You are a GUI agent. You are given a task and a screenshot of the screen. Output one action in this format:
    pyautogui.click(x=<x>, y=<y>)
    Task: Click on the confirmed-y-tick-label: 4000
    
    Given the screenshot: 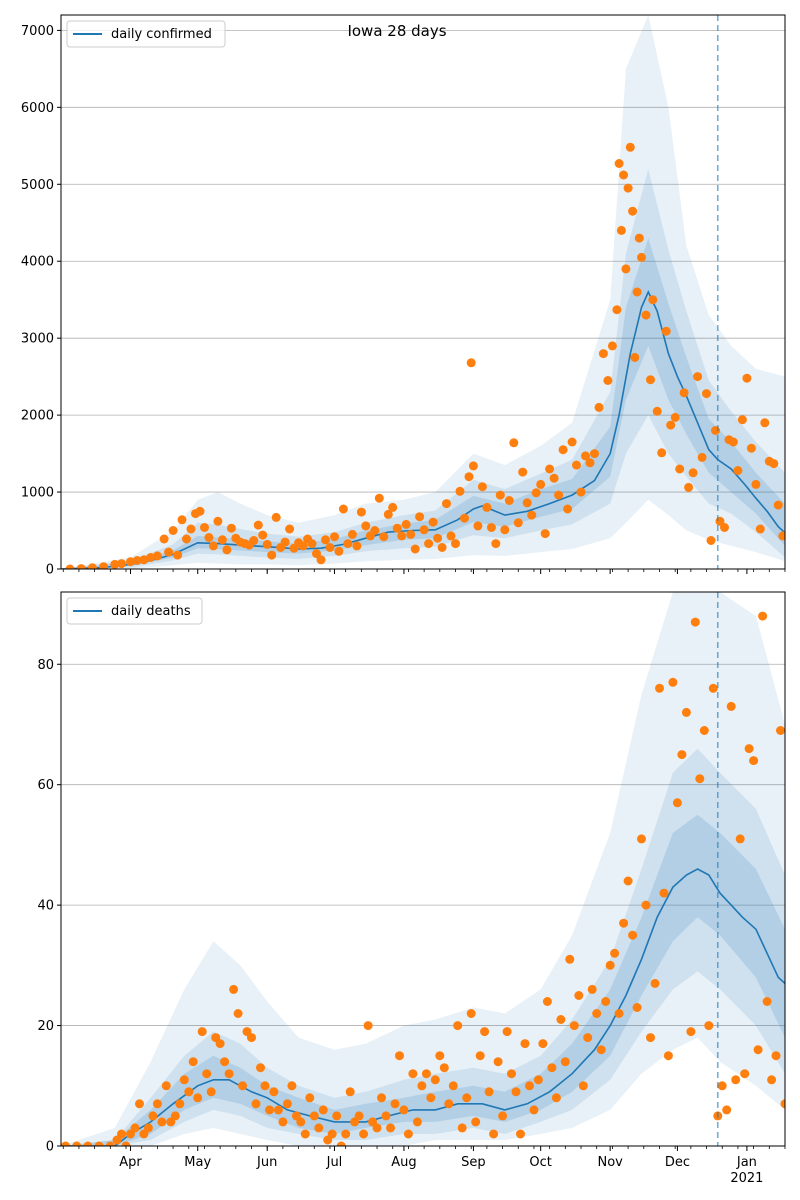 What is the action you would take?
    pyautogui.click(x=37, y=262)
    